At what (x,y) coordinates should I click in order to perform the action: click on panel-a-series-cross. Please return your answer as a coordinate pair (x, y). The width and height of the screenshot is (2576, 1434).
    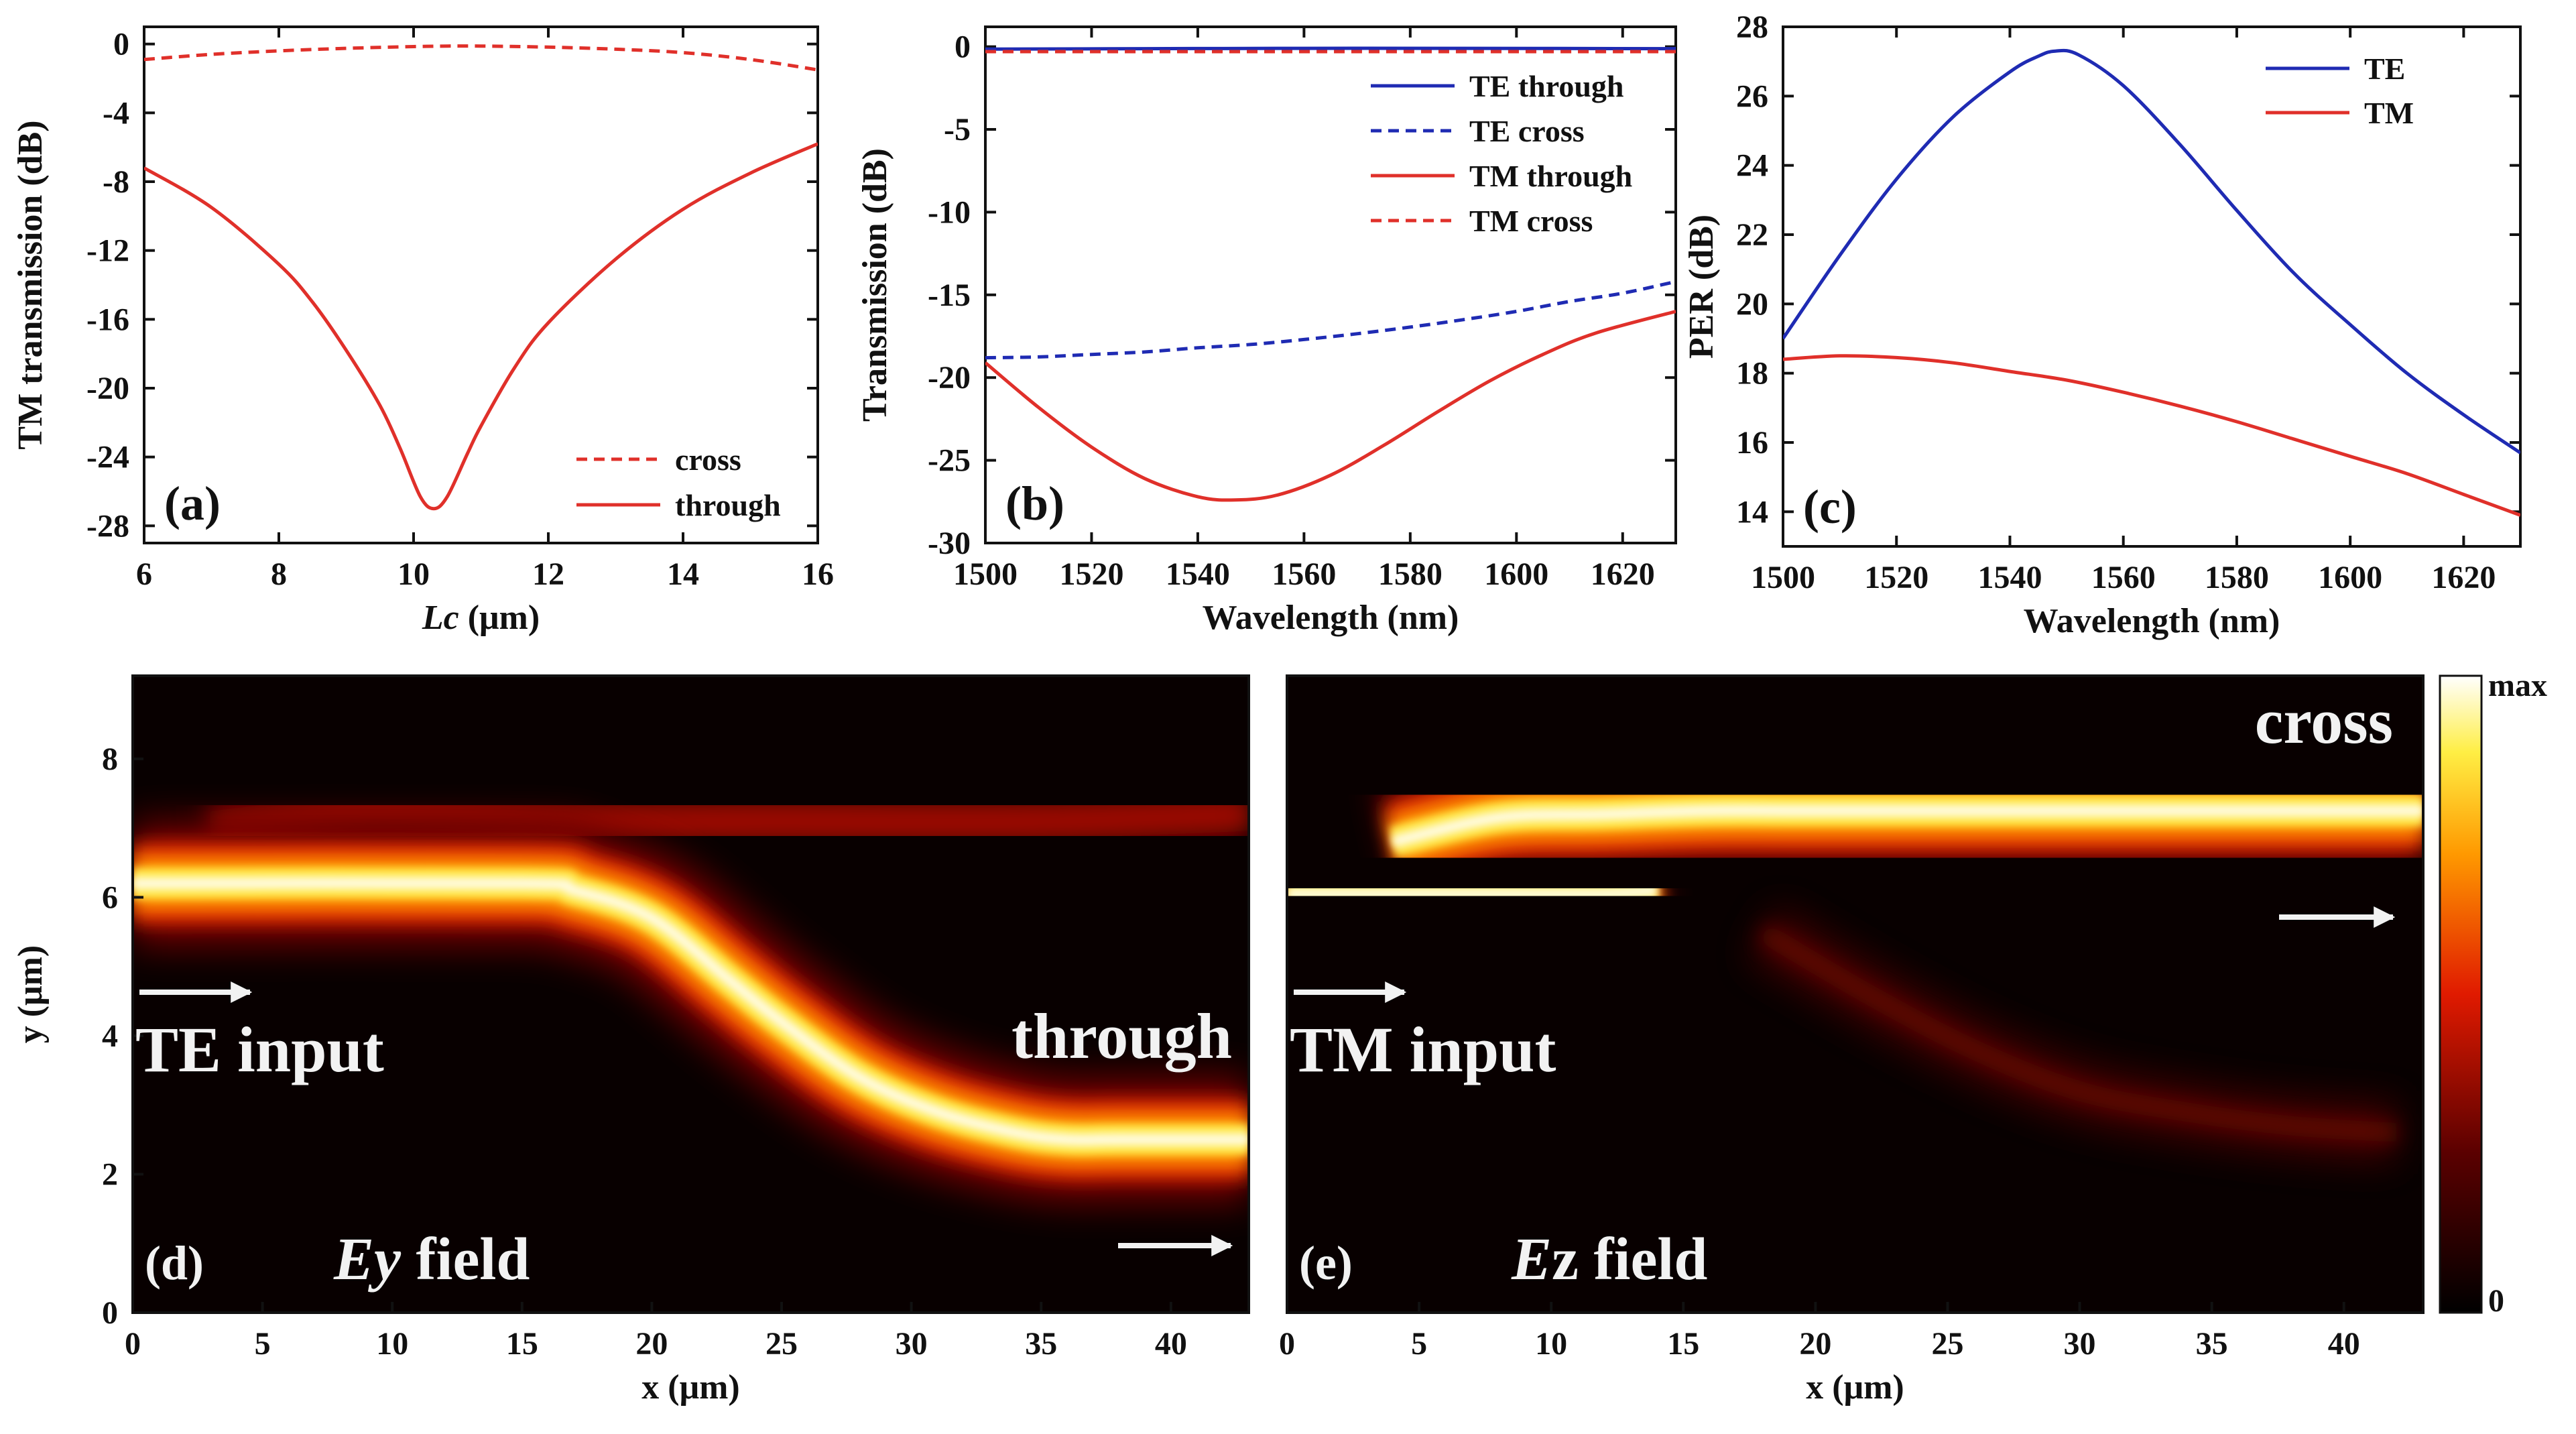
    Looking at the image, I should click on (481, 58).